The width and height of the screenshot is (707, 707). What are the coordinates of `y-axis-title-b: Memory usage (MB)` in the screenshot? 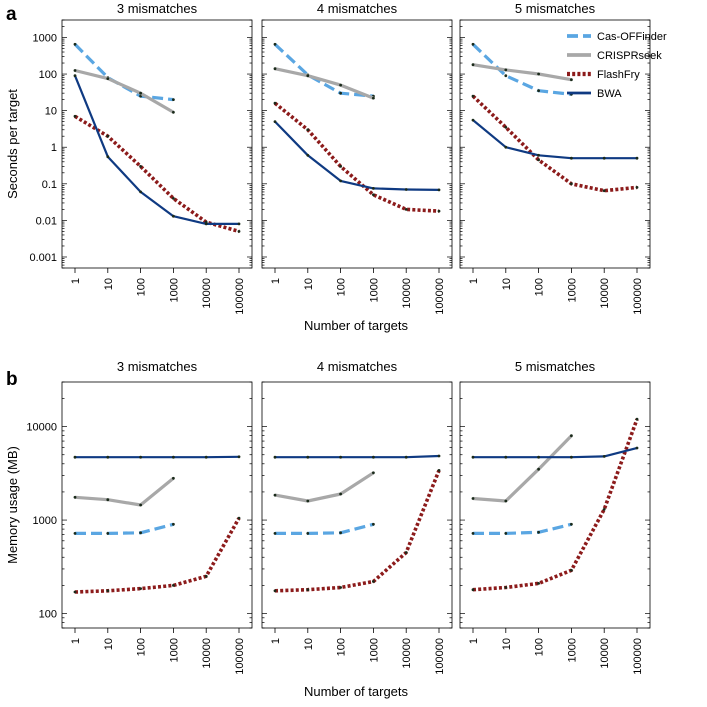 It's located at (12, 505).